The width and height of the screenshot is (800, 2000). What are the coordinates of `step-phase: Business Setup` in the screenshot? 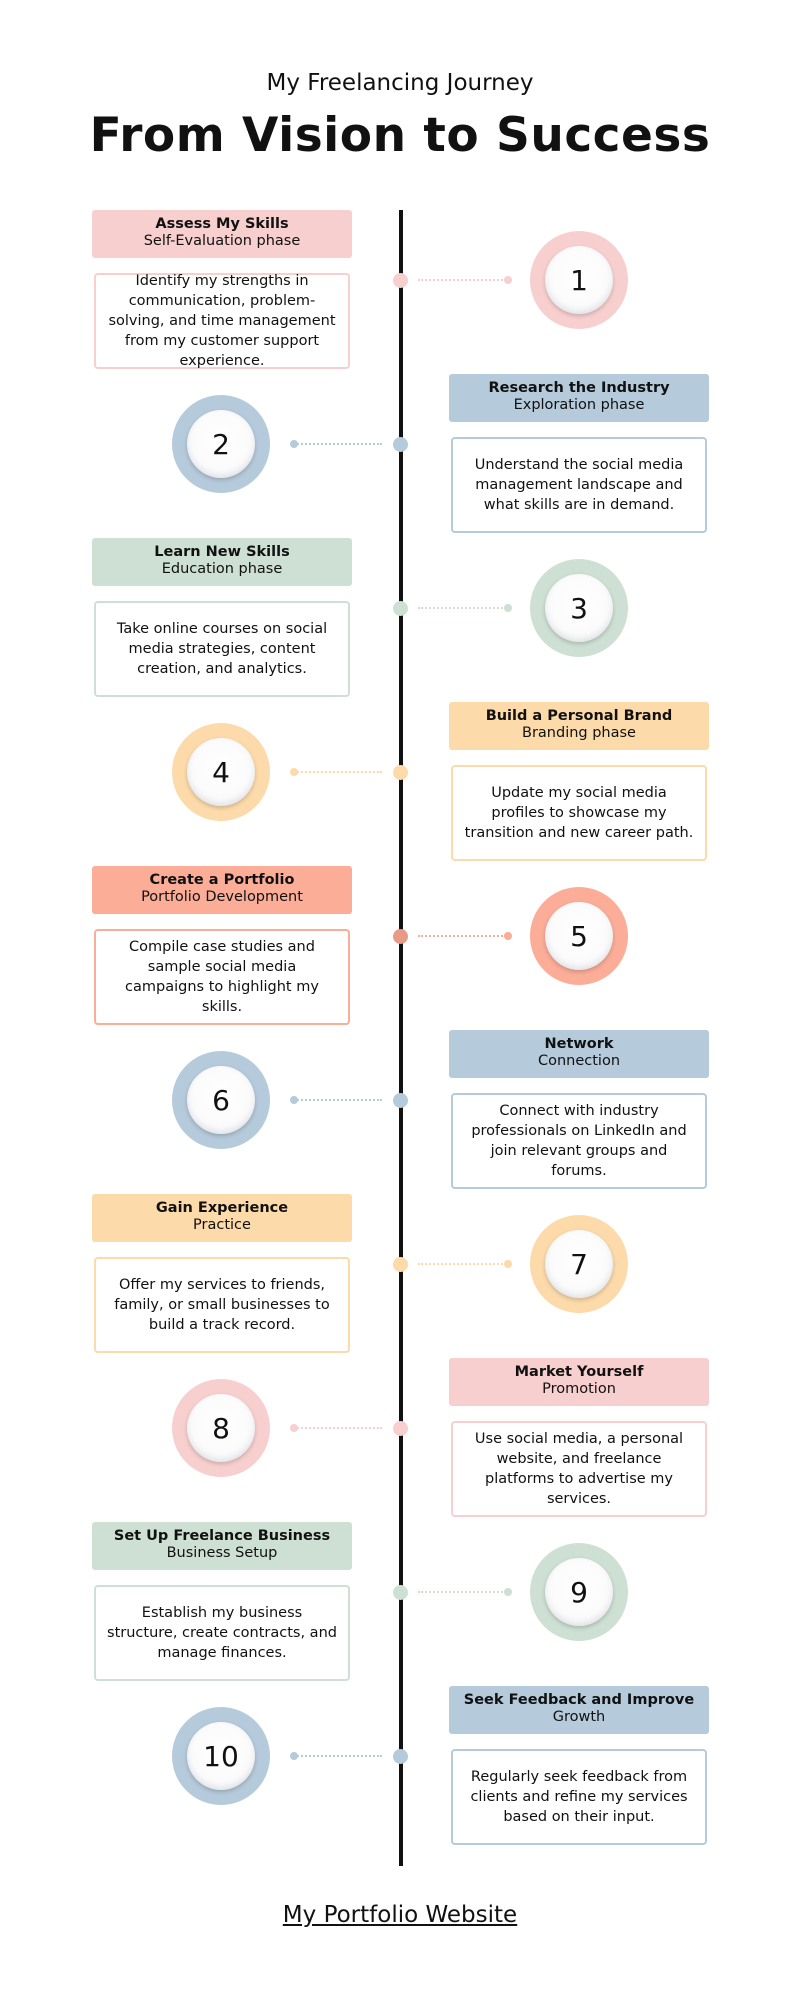 It's located at (222, 1553).